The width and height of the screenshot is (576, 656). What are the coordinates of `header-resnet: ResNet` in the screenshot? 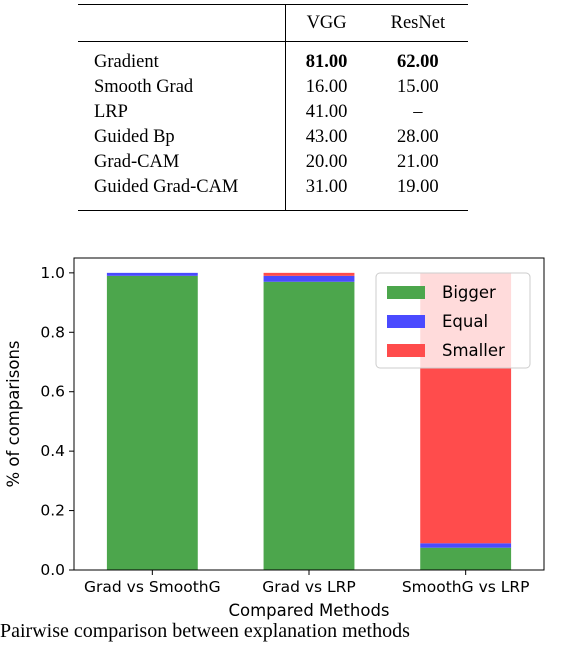 It's located at (417, 23).